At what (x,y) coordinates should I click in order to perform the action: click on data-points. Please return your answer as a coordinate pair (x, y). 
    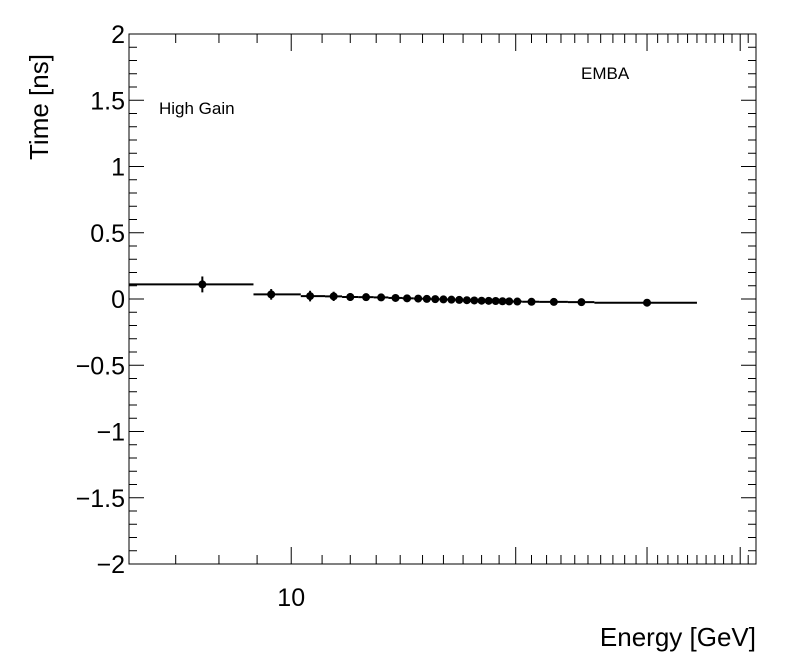
    Looking at the image, I should click on (413, 291).